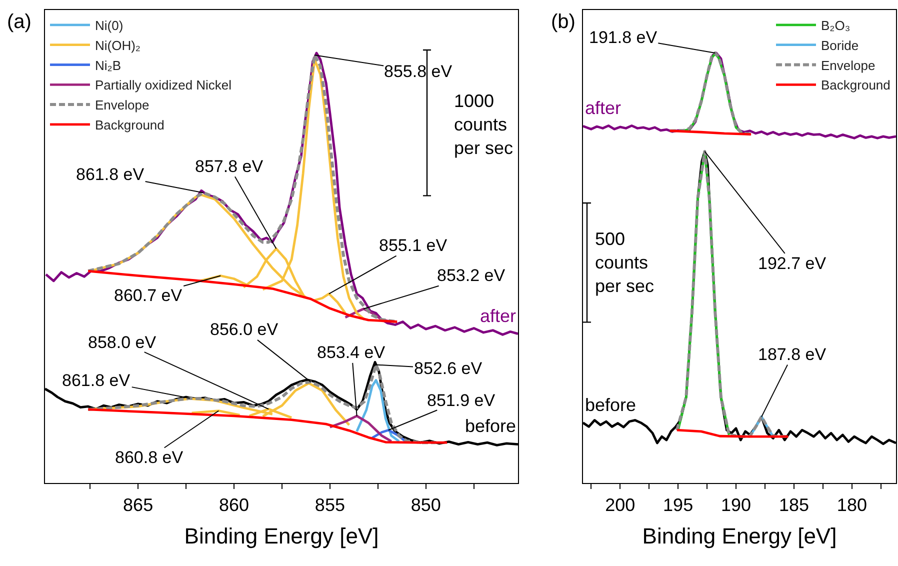  What do you see at coordinates (620, 504) in the screenshot?
I see `x-tick-label: 200` at bounding box center [620, 504].